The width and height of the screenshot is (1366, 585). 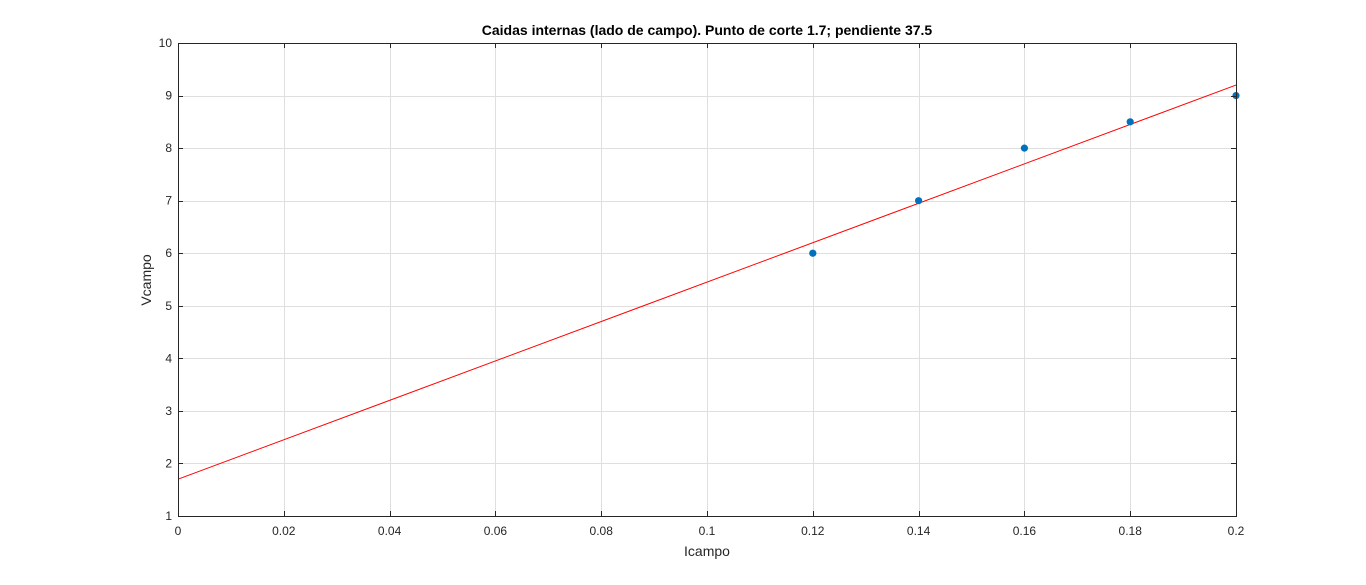 What do you see at coordinates (707, 551) in the screenshot?
I see `x-axis-label: Icampo` at bounding box center [707, 551].